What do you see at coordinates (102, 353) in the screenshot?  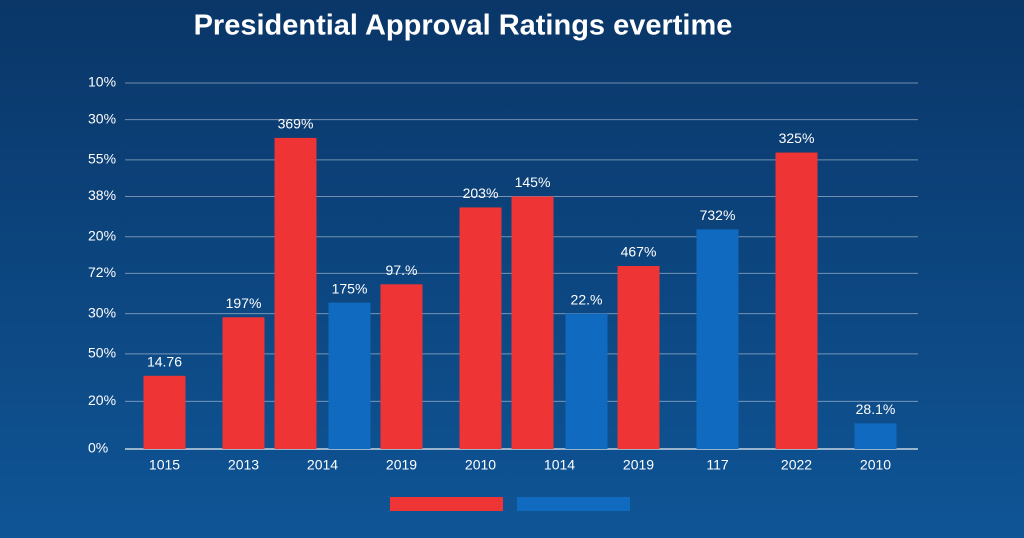 I see `y-tick-label: 50%` at bounding box center [102, 353].